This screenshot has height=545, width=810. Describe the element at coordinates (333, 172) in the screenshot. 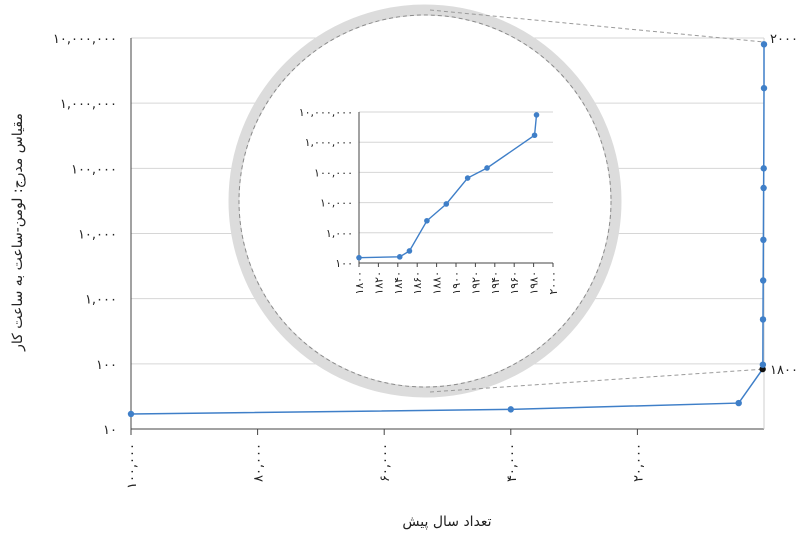

I see `inset-y-tick-label: ۱۰۰,۰۰۰` at that location.